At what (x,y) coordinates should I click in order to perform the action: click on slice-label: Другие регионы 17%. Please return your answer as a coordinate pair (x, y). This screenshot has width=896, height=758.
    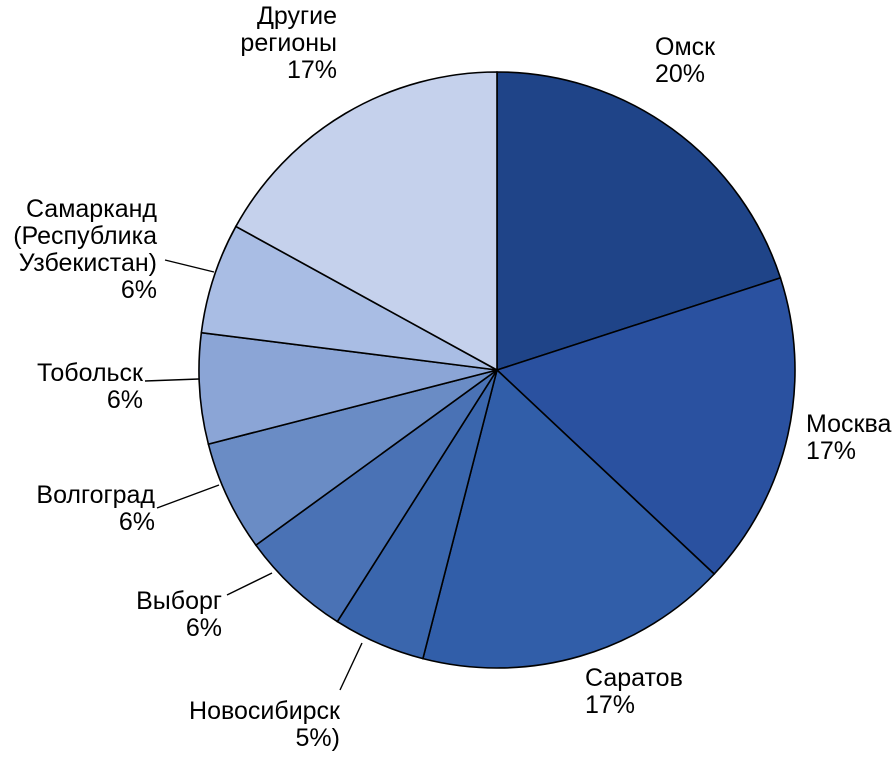
    Looking at the image, I should click on (288, 43).